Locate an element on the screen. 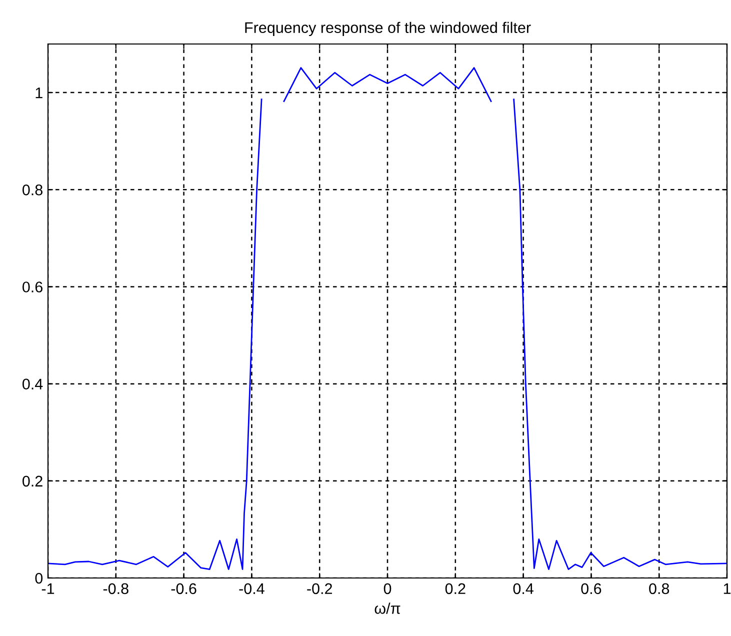  x-tick-label: -0.8 is located at coordinates (115, 588).